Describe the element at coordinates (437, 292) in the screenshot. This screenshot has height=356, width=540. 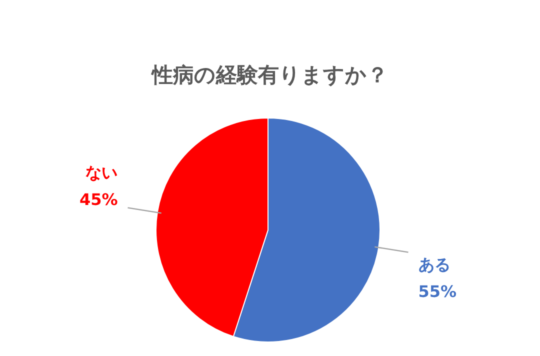
I see `data-label: 55%` at that location.